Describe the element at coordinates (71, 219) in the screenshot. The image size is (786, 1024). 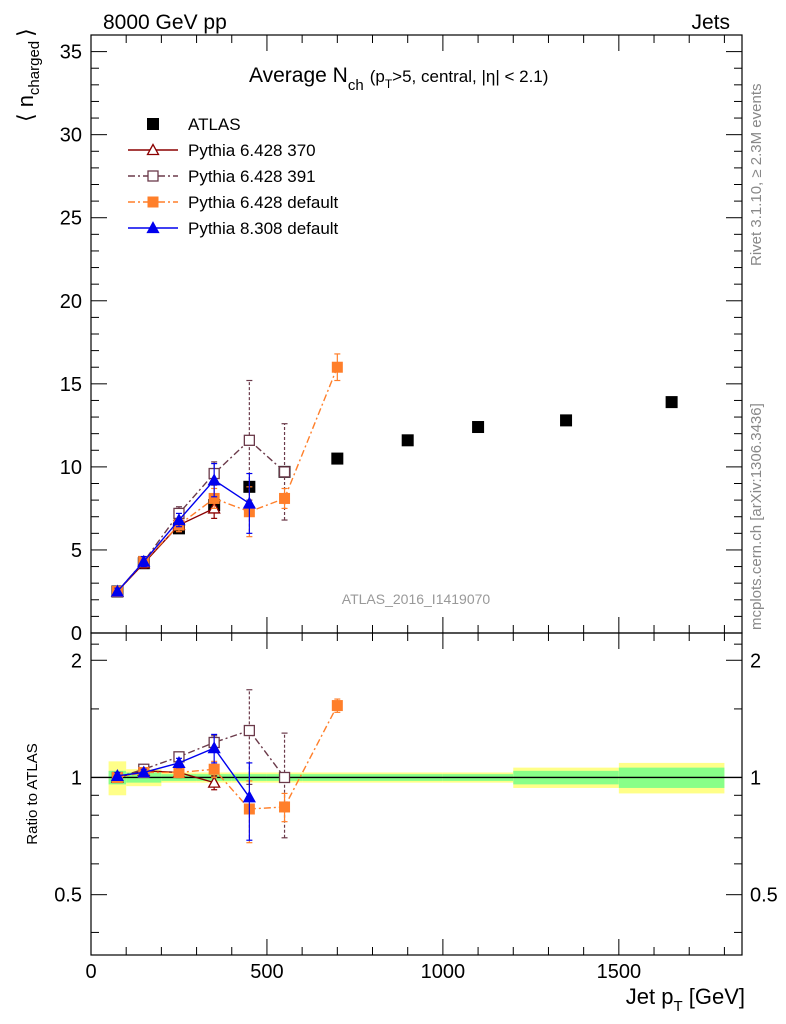
I see `y-tick-label: 25` at that location.